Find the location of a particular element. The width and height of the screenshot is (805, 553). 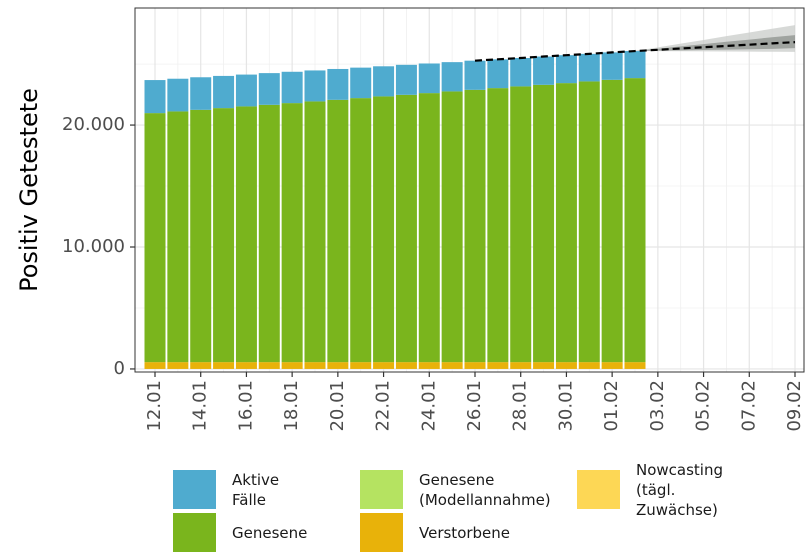

x-tick-label: 01.02 is located at coordinates (611, 406).